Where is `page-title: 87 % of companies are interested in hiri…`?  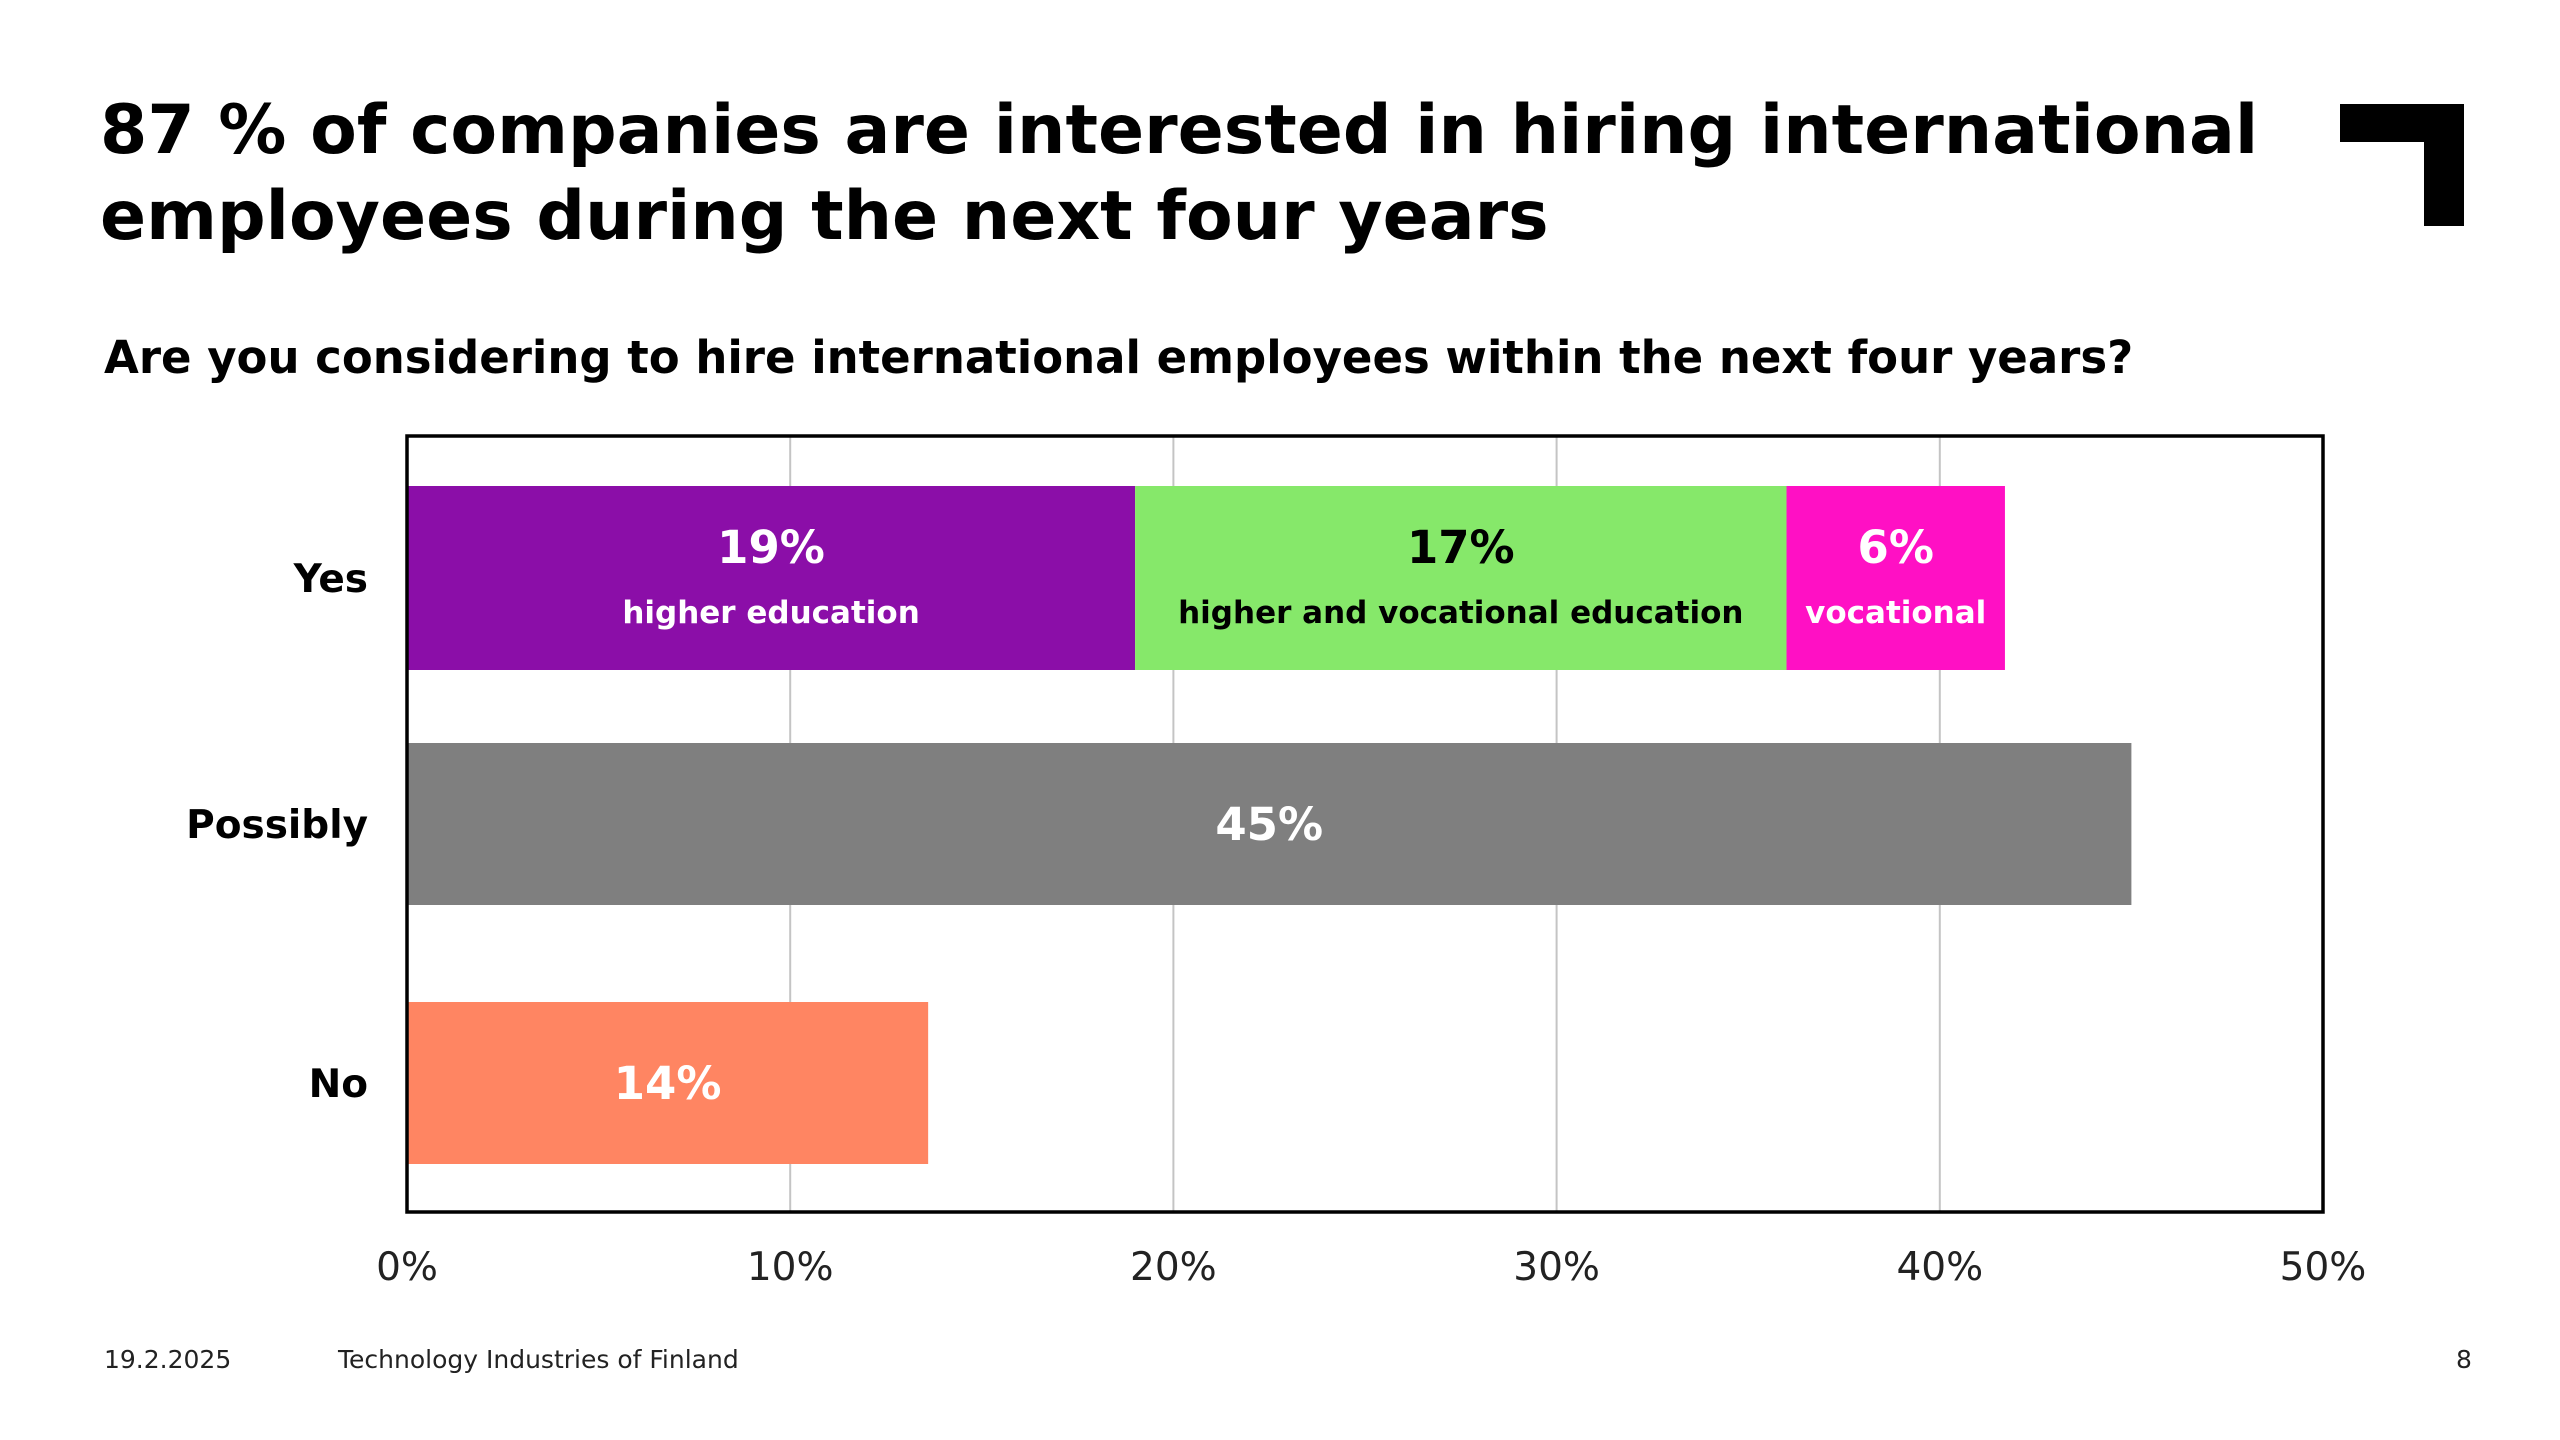
page-title: 87 % of companies are interested in hiri… is located at coordinates (1179, 173).